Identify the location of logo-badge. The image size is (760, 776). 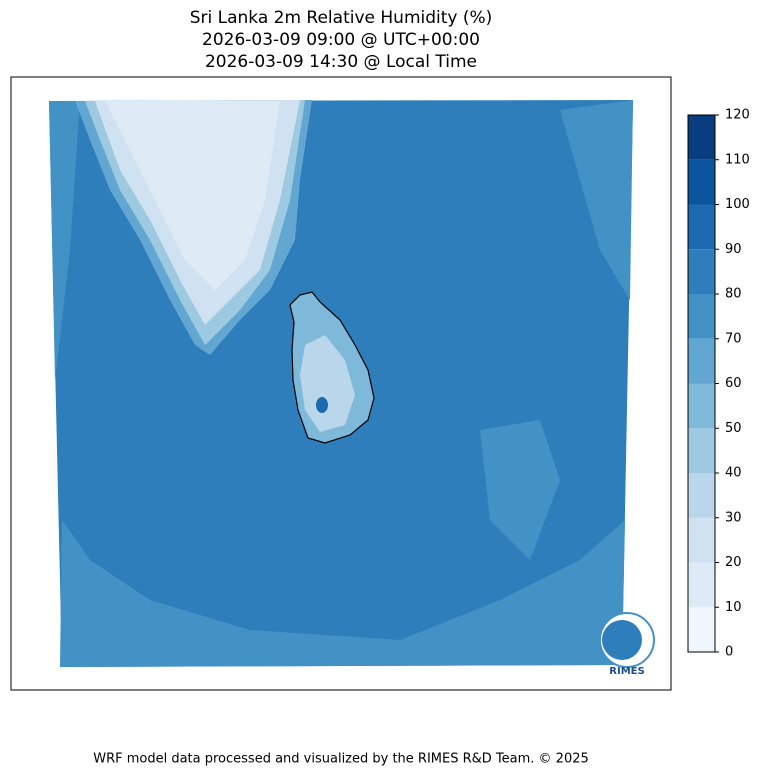
(622, 640).